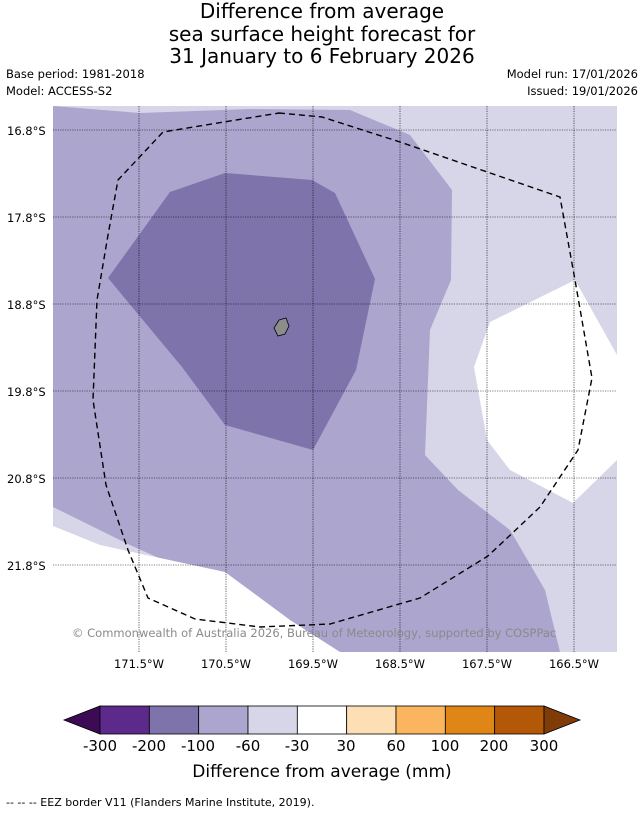  Describe the element at coordinates (139, 664) in the screenshot. I see `lon-label: 171.5°W` at that location.